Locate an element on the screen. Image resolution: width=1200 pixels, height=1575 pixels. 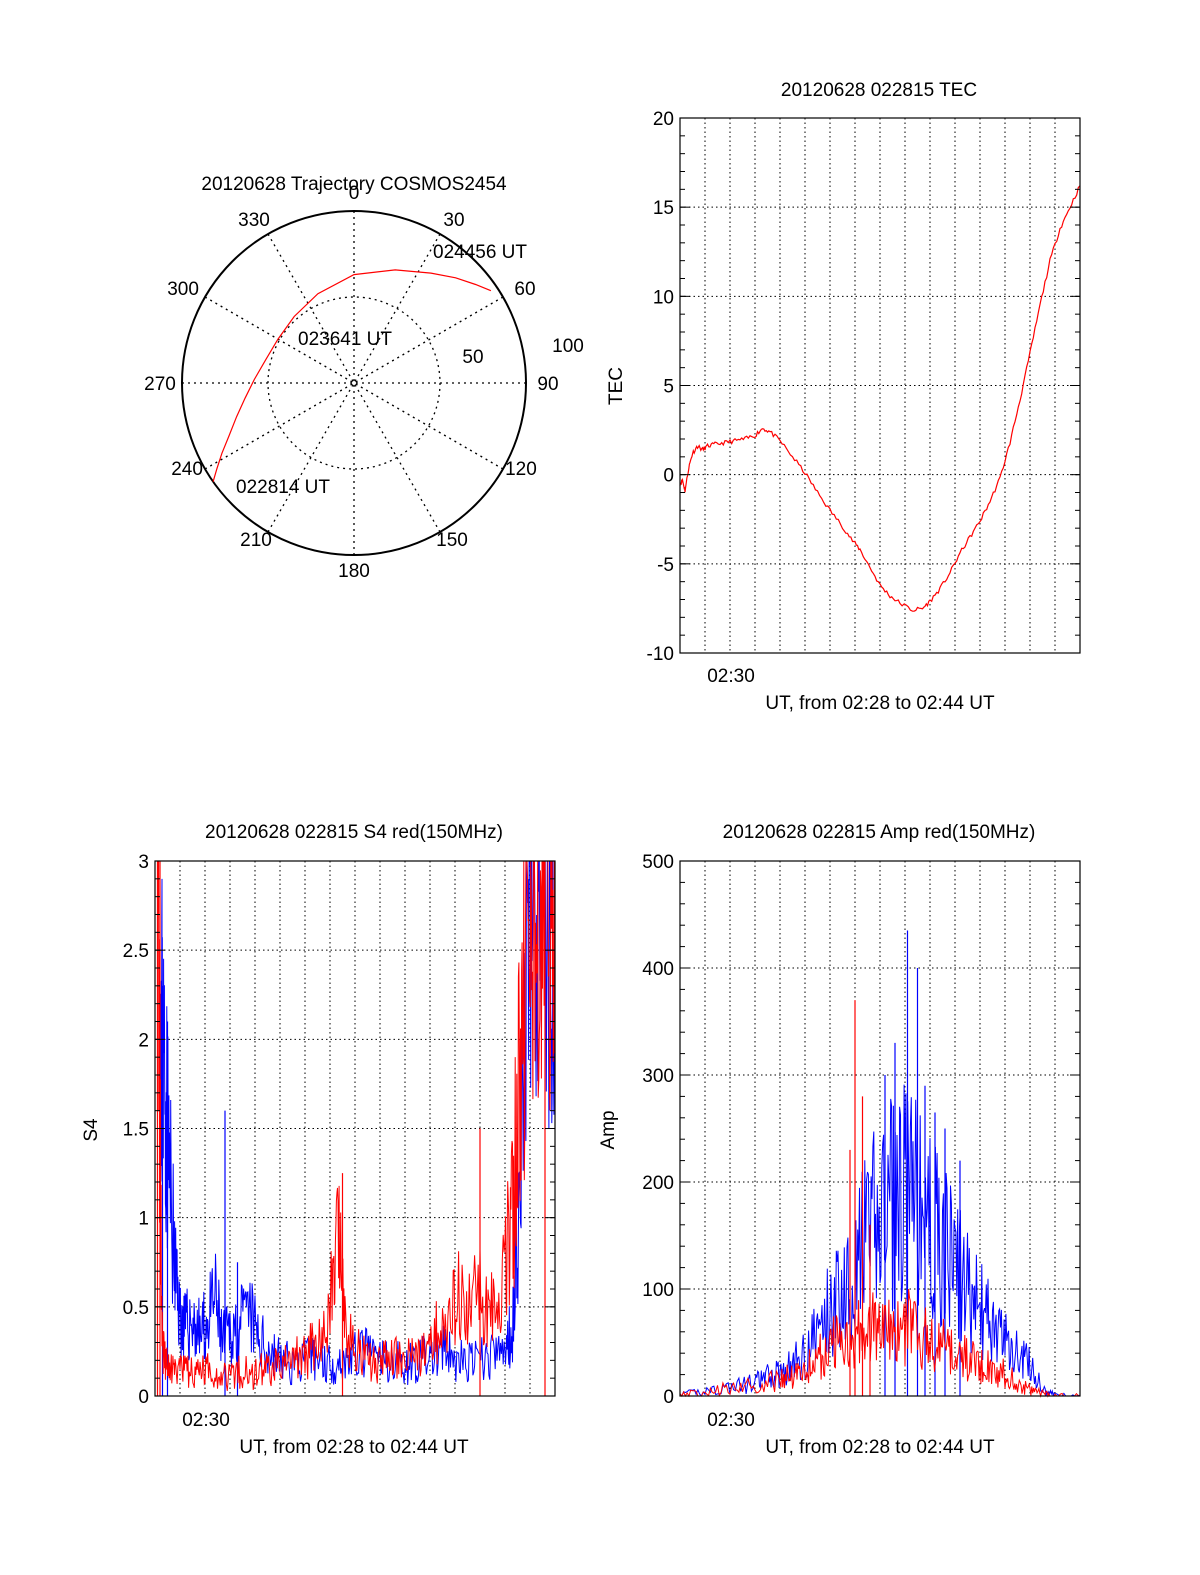
y-tick-label: 100 is located at coordinates (658, 1290).